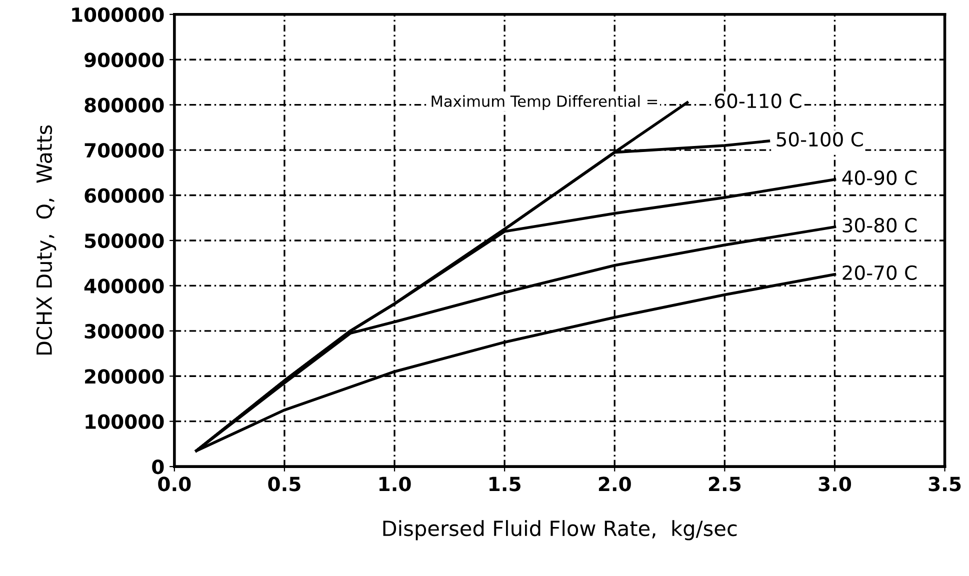 The image size is (969, 576). What do you see at coordinates (545, 102) in the screenshot?
I see `annotation: Maximum Temp Differential =` at bounding box center [545, 102].